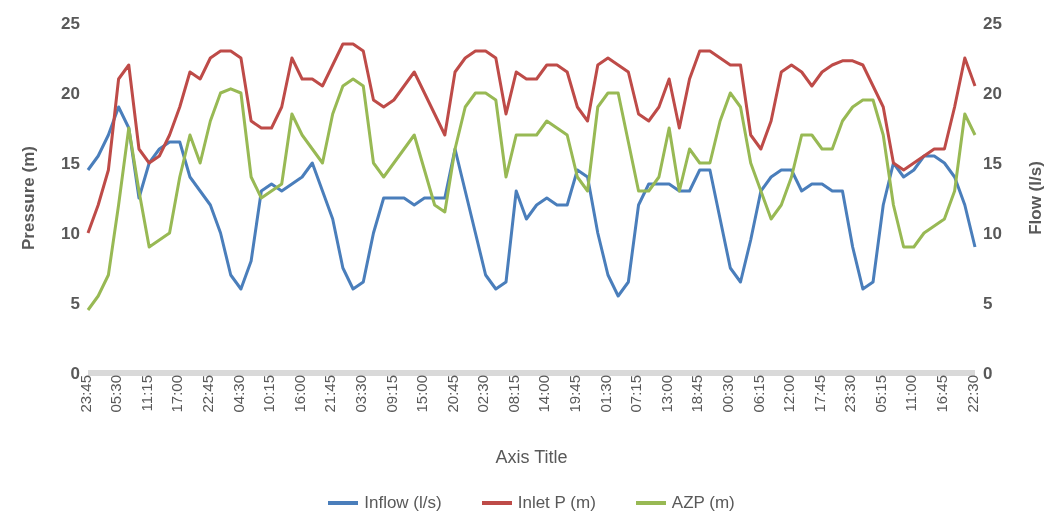 Image resolution: width=1063 pixels, height=521 pixels. I want to click on legend-label: AZP (m), so click(703, 503).